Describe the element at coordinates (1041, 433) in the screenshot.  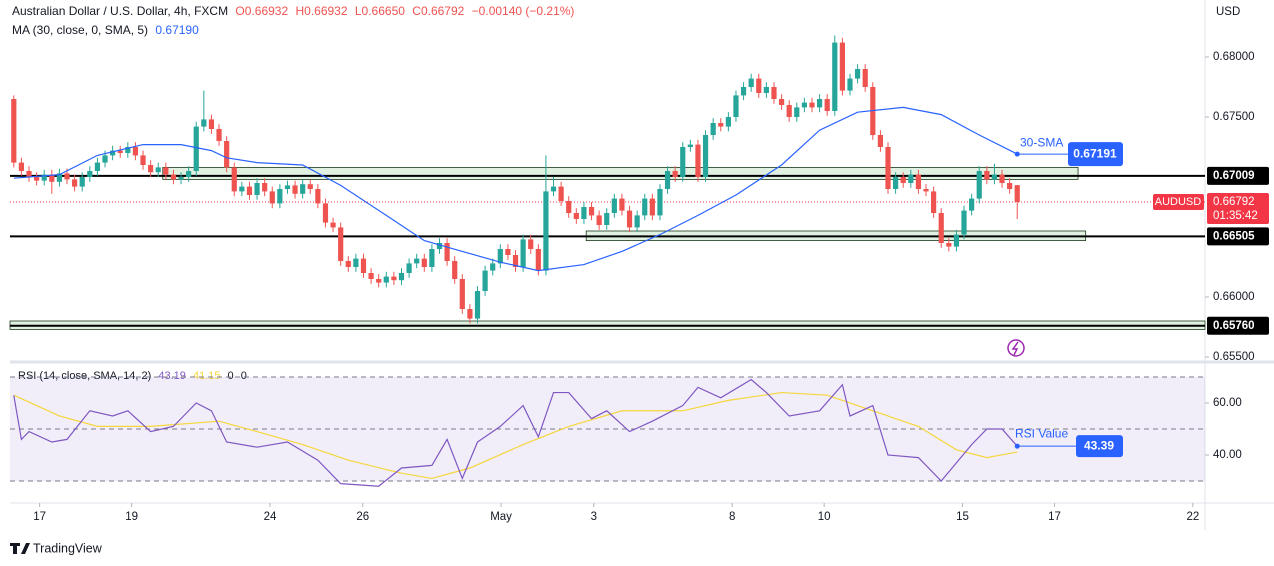
I see `annotation-label: RSI Value` at that location.